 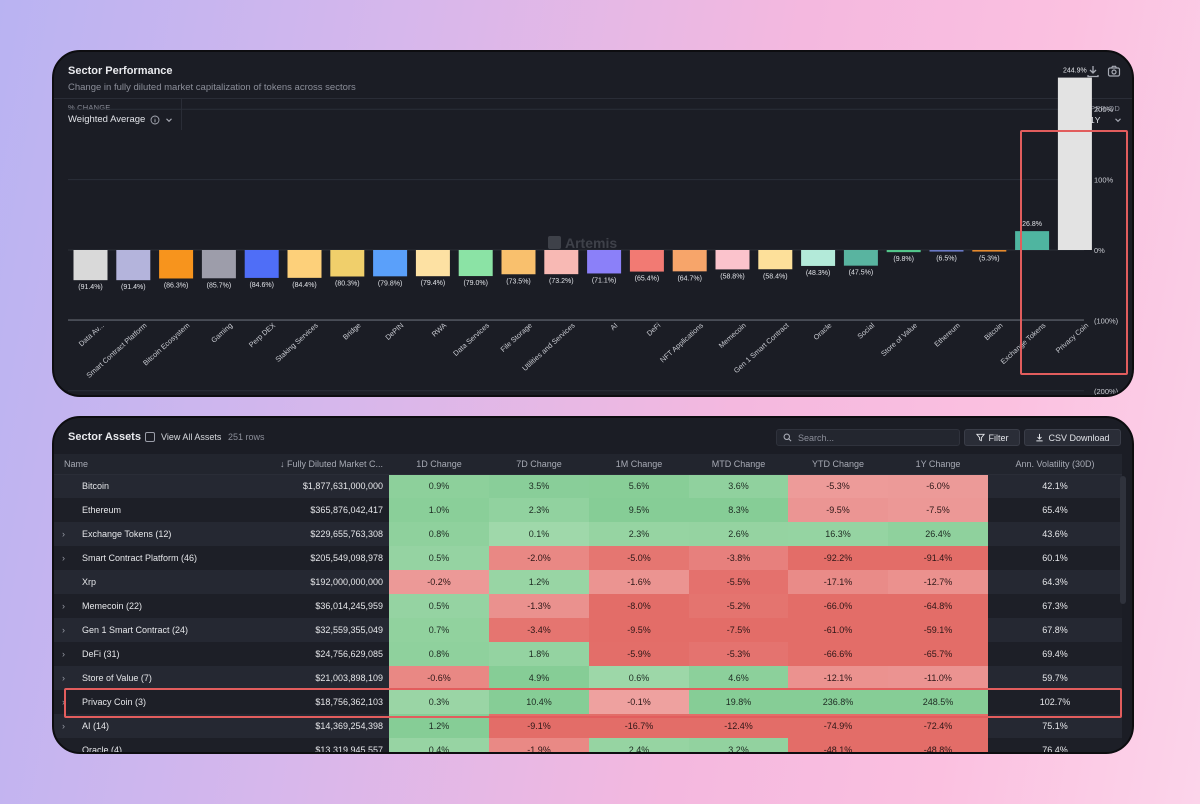 I want to click on row-name-cell: › DeFi (31), so click(x=160, y=654).